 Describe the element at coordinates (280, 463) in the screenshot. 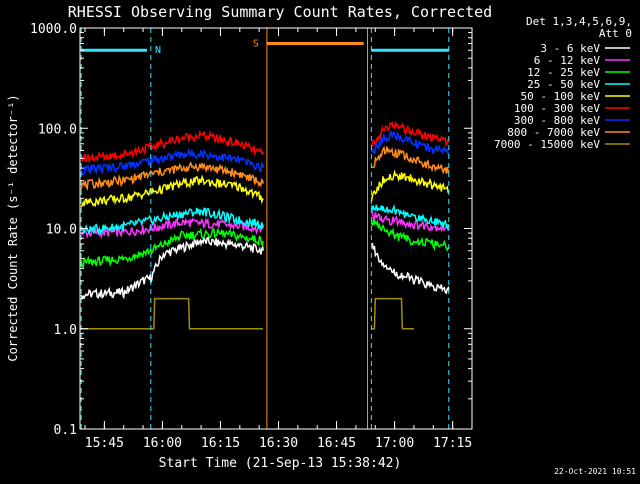

I see `x-axis-label: Start Time (21-Sep-13 15:38:42)` at that location.